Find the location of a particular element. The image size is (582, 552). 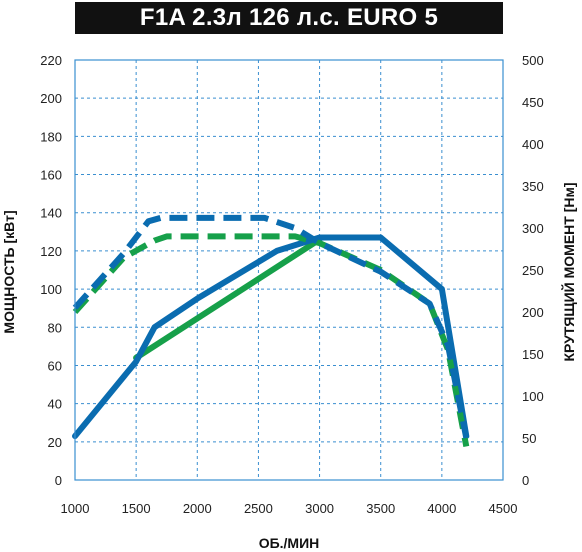

y-left-tick-label: 120 is located at coordinates (51, 251).